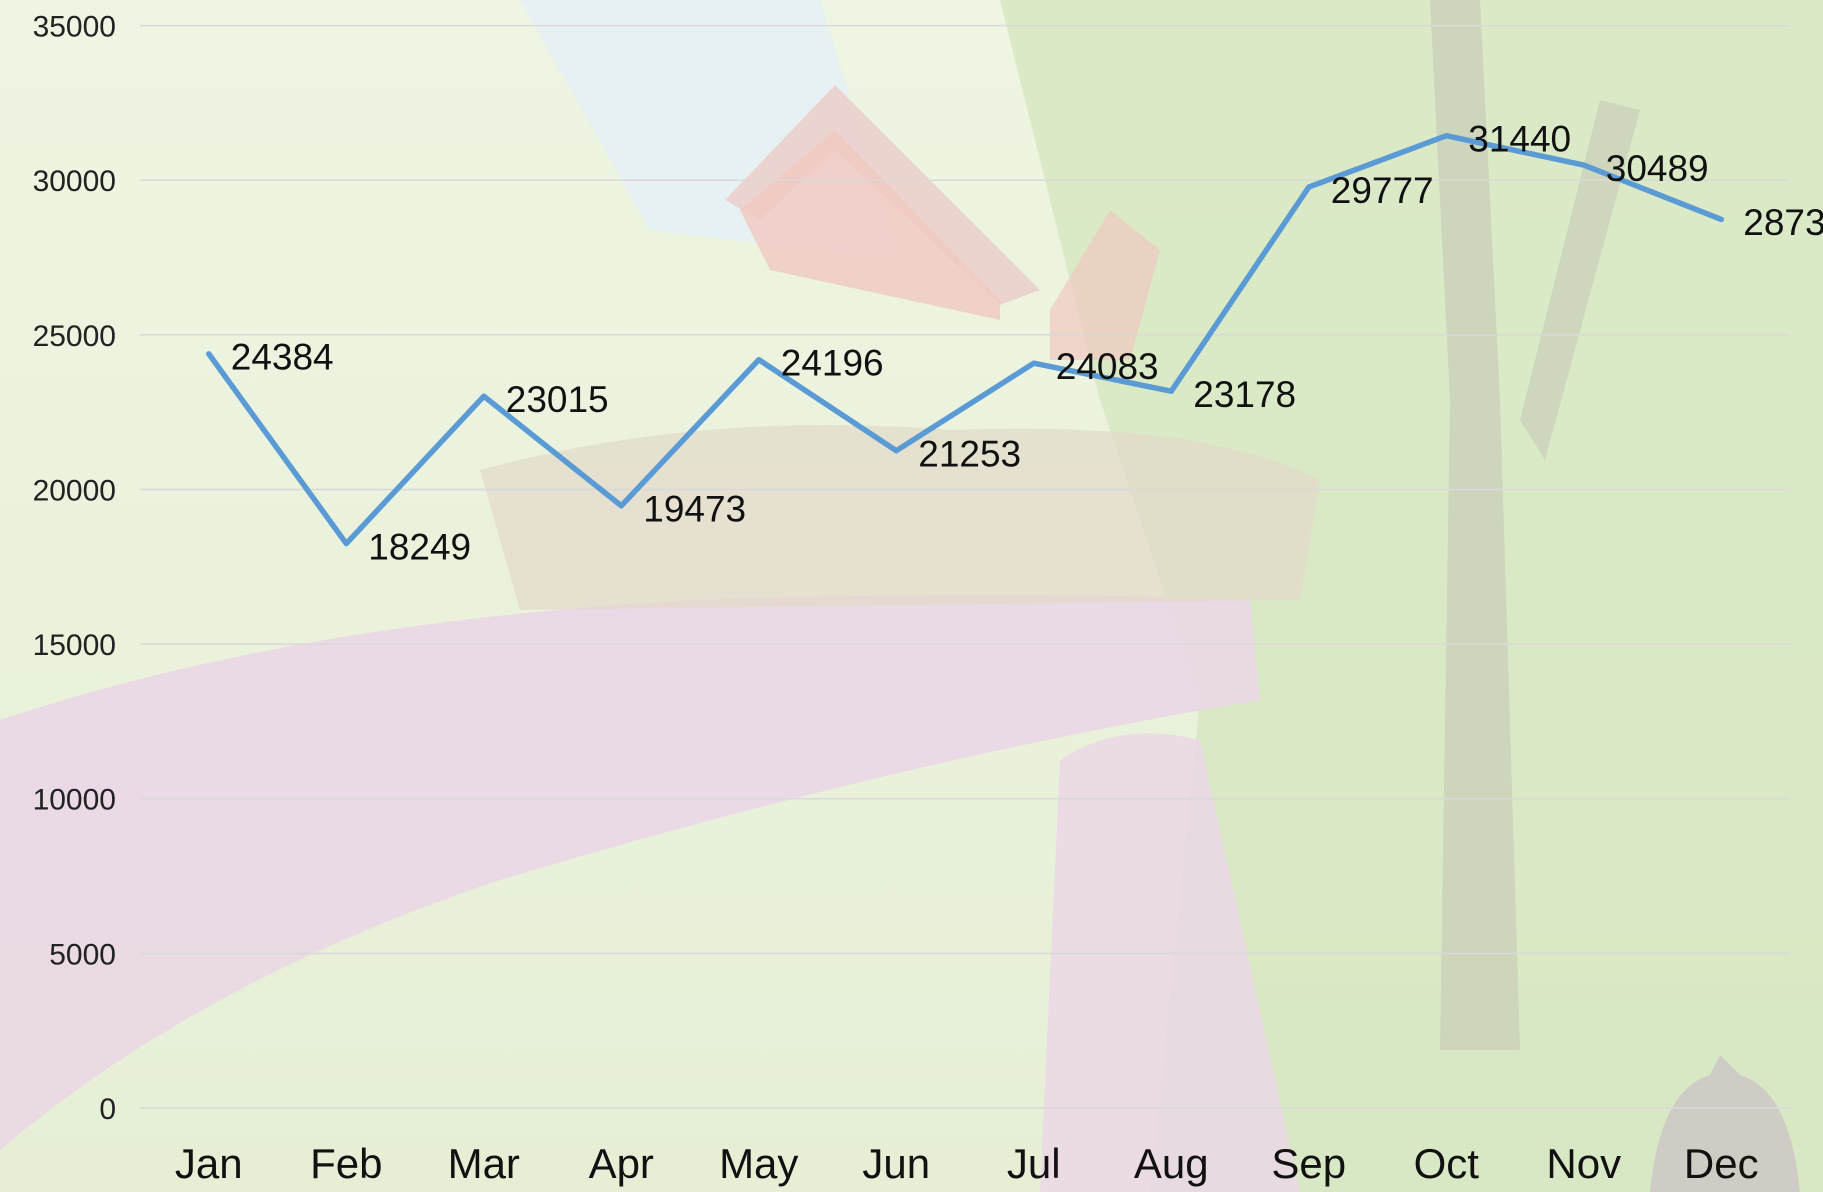 This screenshot has height=1192, width=1823. What do you see at coordinates (557, 399) in the screenshot?
I see `data-label: 23015` at bounding box center [557, 399].